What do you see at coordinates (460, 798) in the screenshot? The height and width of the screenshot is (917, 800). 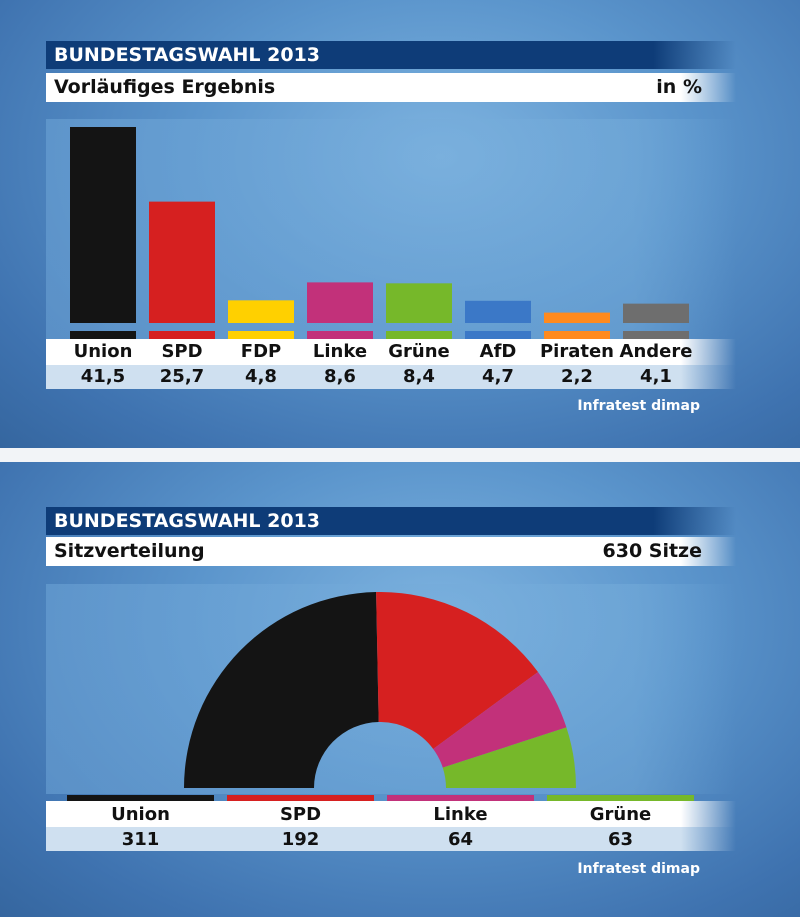 I see `legend-strip-linke` at bounding box center [460, 798].